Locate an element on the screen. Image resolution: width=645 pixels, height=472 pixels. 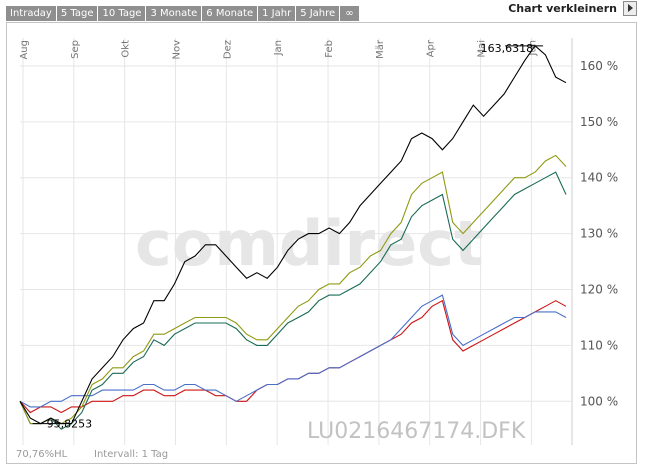
y-tick-label: 130 % is located at coordinates (599, 234).